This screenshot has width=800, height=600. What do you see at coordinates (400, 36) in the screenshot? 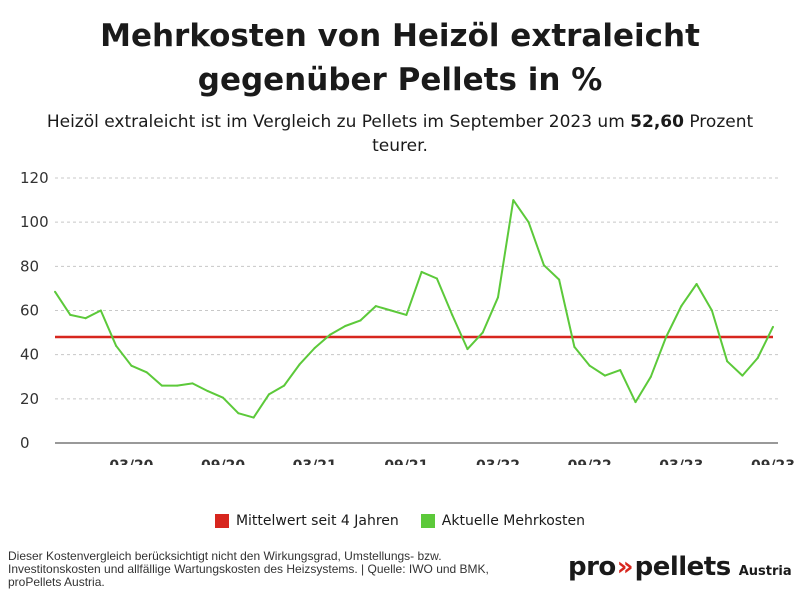
I see `title-line-1: Mehrkosten von Heizöl extraleicht` at bounding box center [400, 36].